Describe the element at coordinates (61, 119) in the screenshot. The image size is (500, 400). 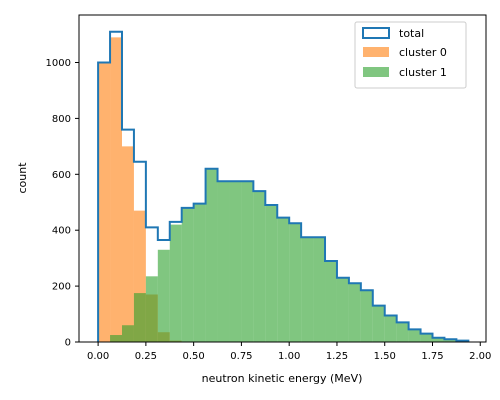
I see `y-tick-label: 800` at that location.